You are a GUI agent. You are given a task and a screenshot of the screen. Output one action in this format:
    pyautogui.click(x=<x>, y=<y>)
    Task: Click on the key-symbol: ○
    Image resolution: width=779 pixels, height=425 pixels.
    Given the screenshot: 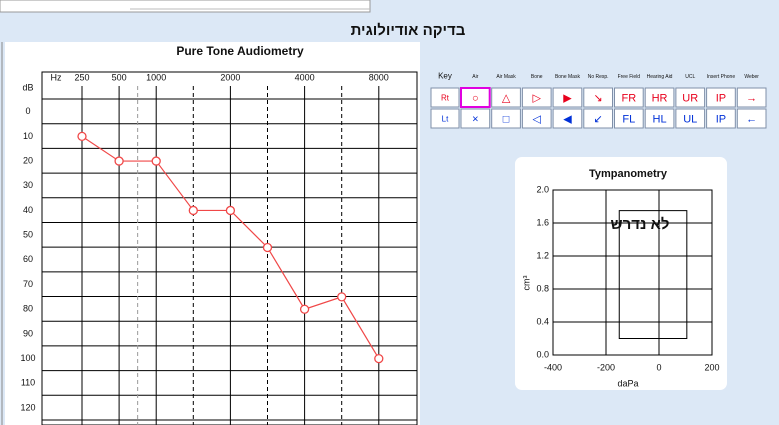 What is the action you would take?
    pyautogui.click(x=475, y=98)
    